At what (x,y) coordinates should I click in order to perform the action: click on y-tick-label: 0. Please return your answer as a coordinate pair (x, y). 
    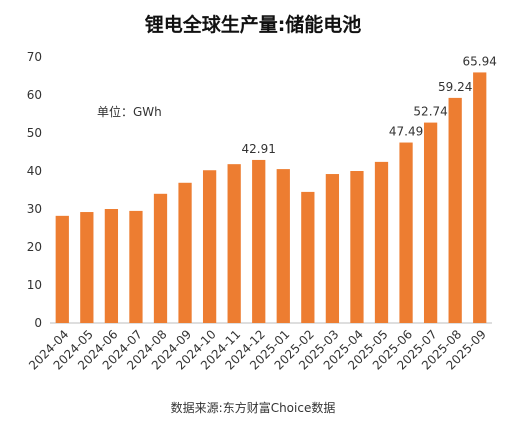
    Looking at the image, I should click on (38, 323).